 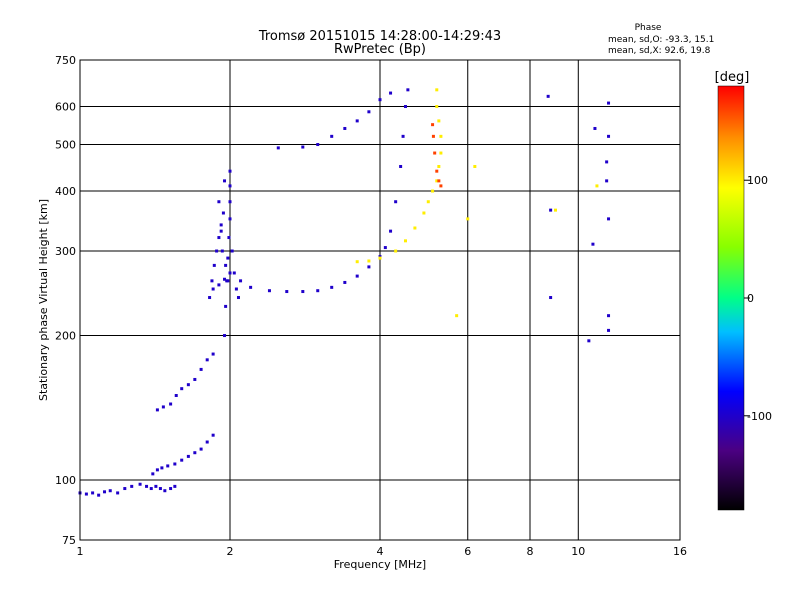 I want to click on trace-scattered-yellow, so click(x=527, y=241).